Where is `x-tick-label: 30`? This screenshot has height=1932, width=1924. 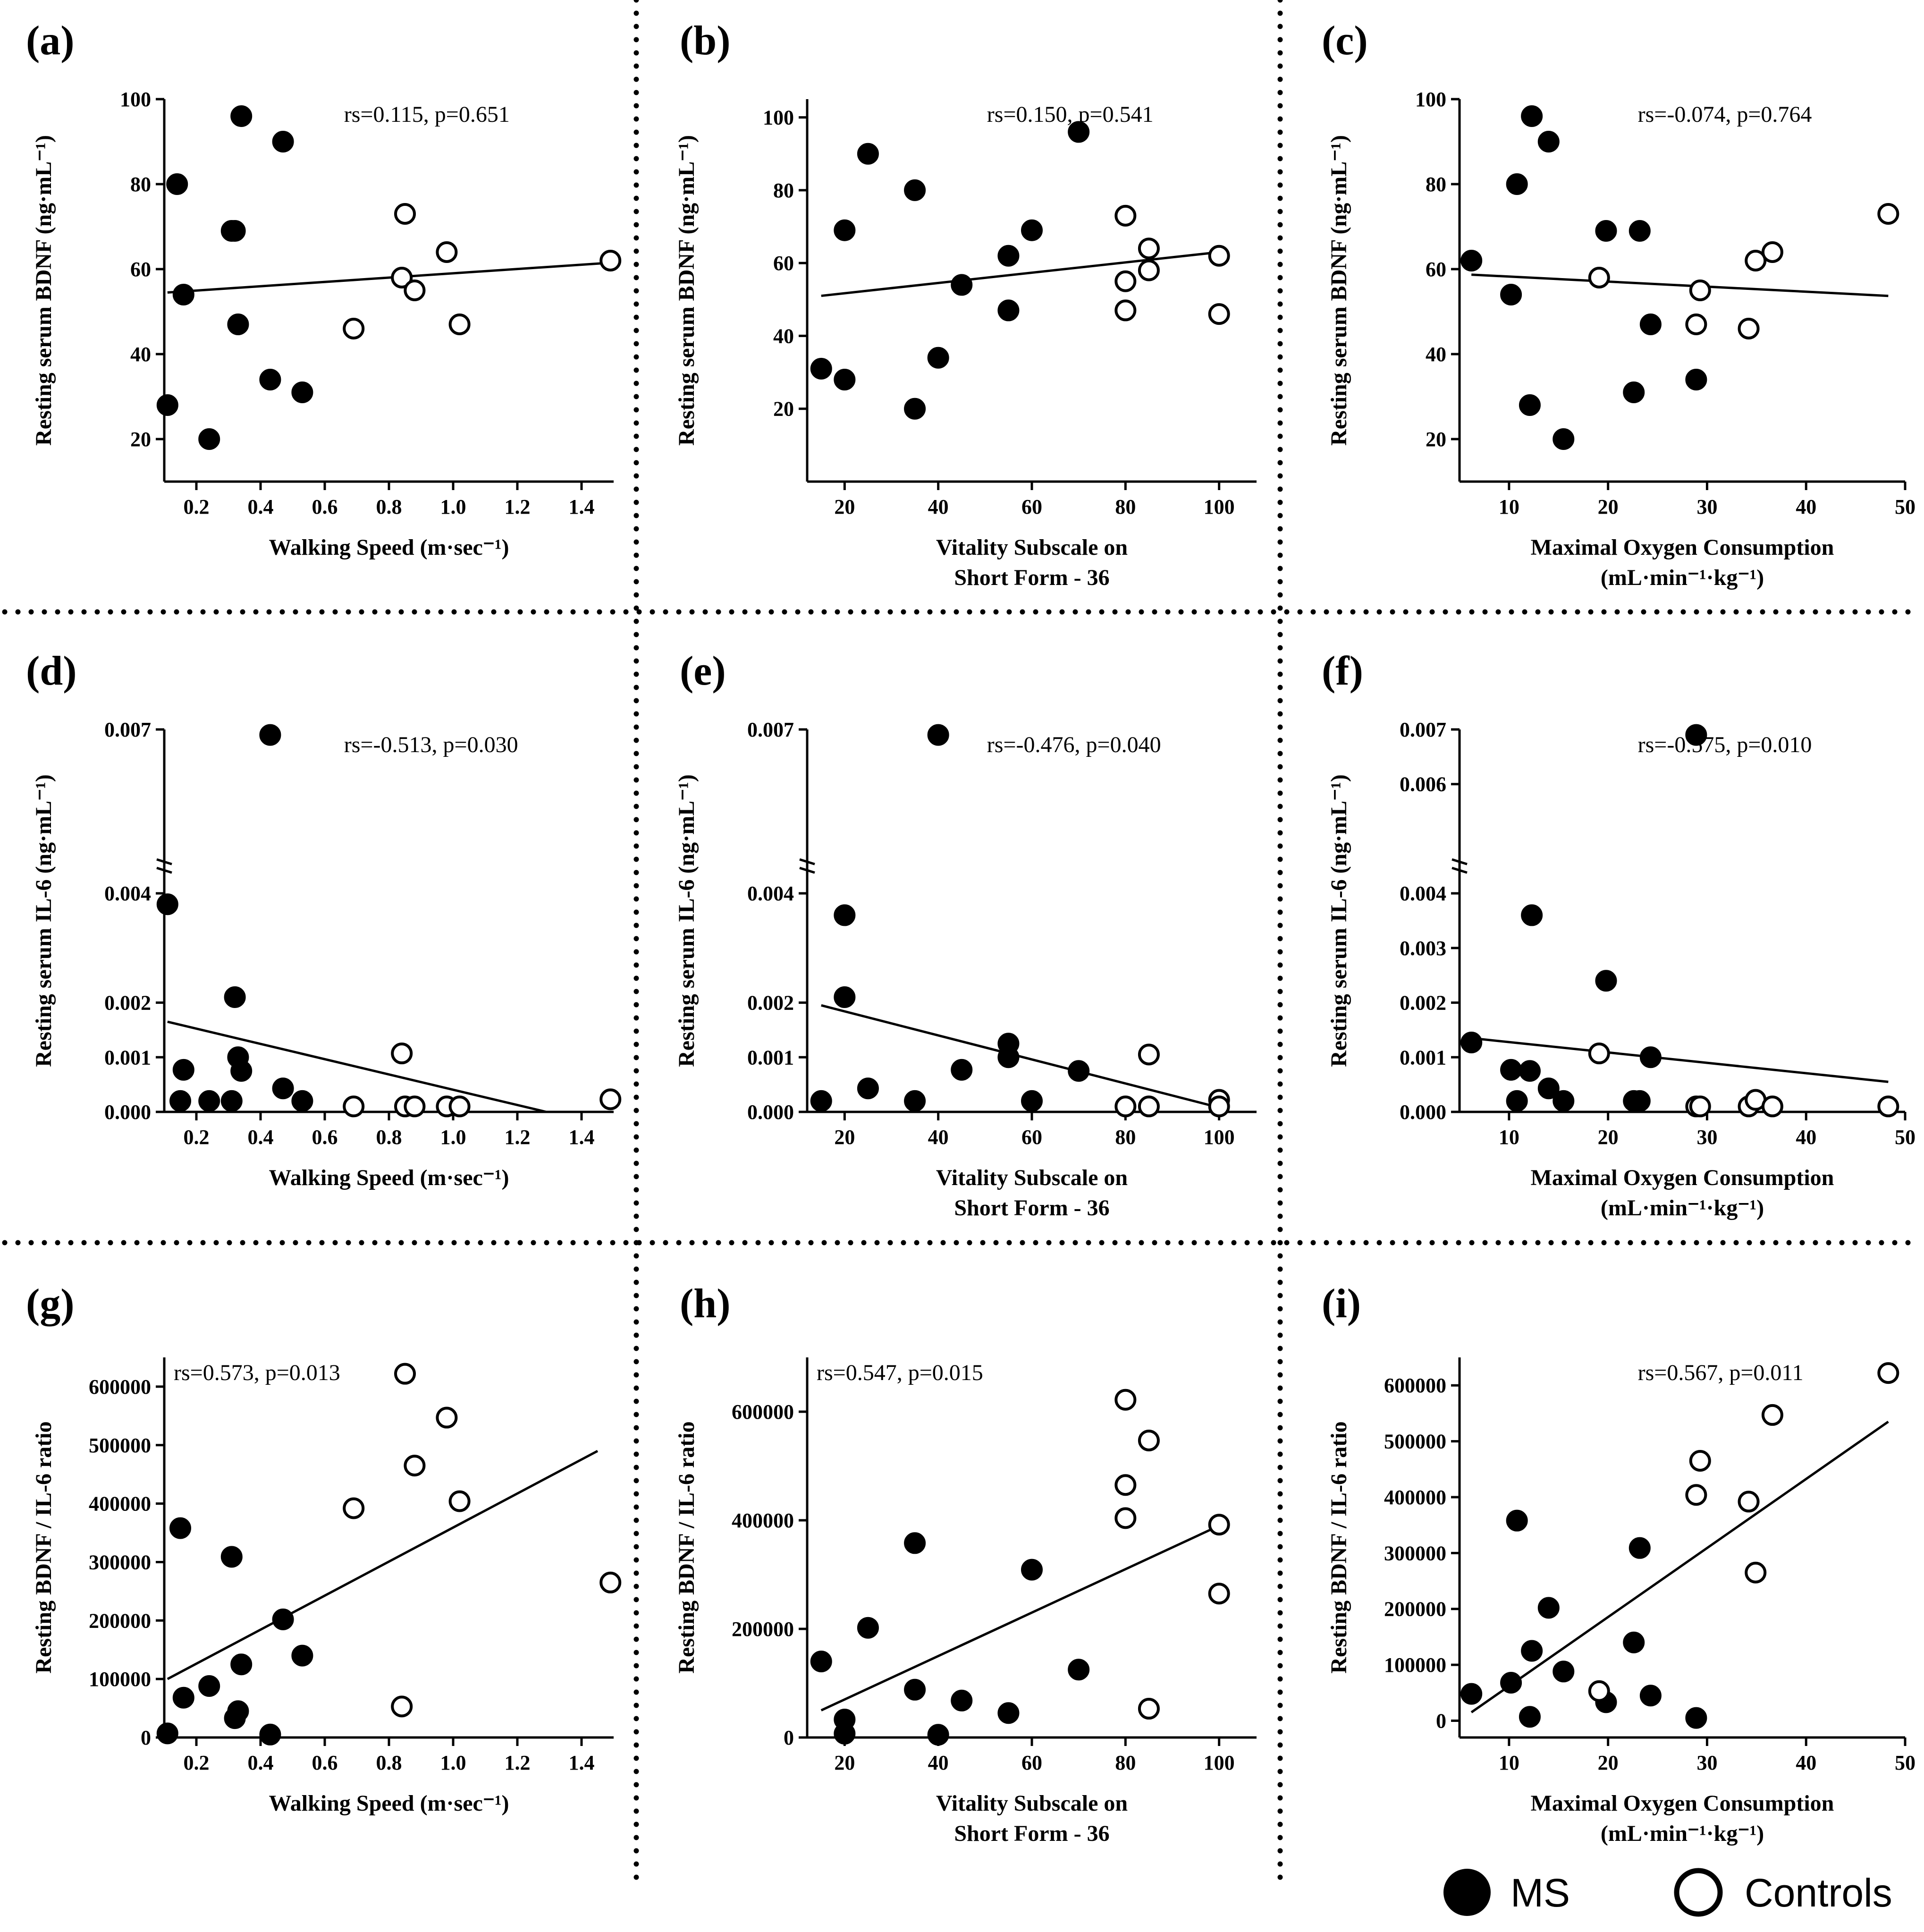 x-tick-label: 30 is located at coordinates (1706, 1137).